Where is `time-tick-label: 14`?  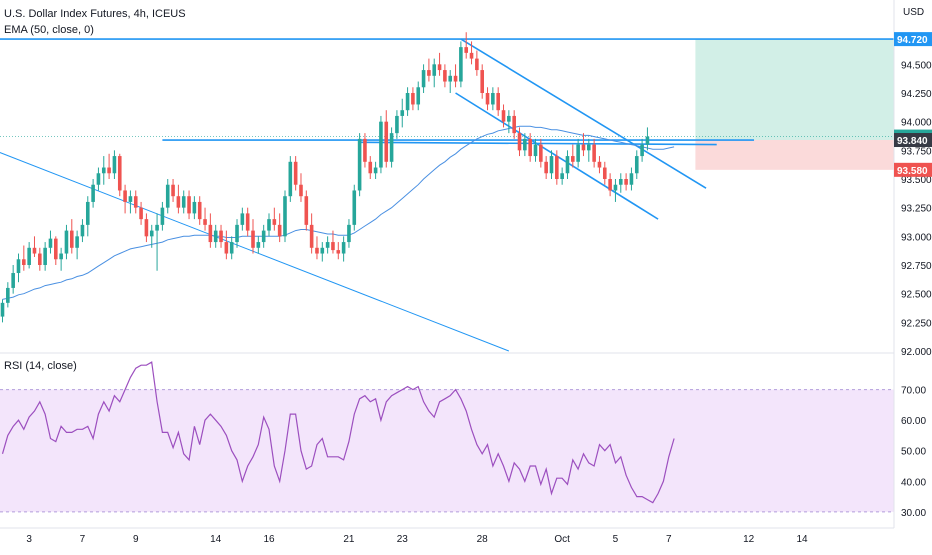 time-tick-label: 14 is located at coordinates (802, 539).